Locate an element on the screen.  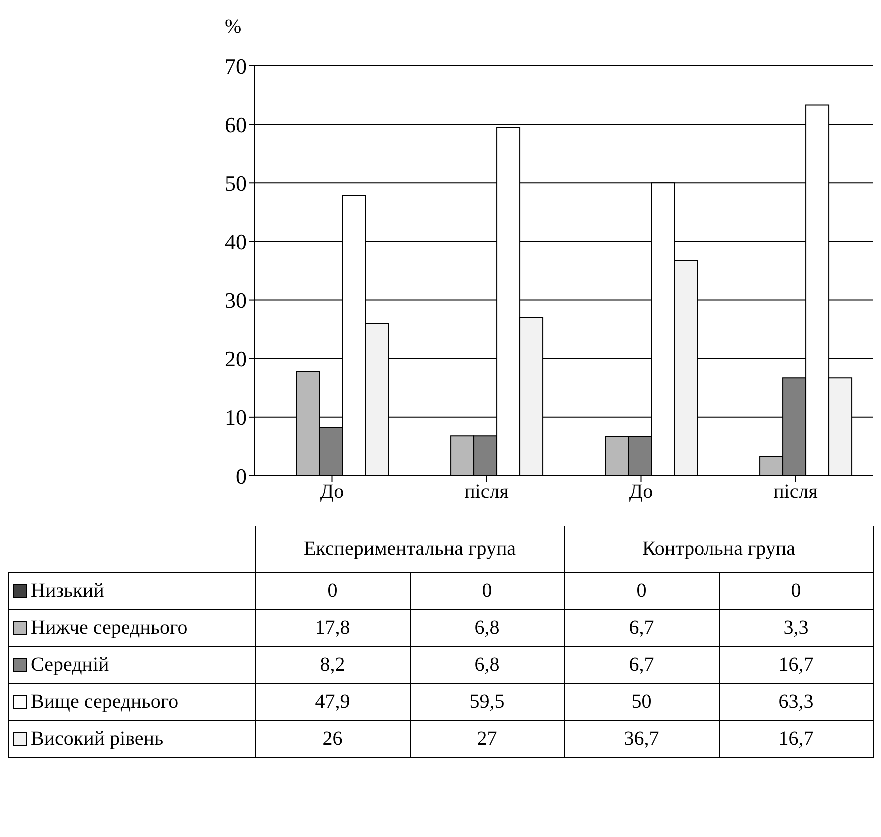
legend-label: Вище середнього is located at coordinates (132, 702).